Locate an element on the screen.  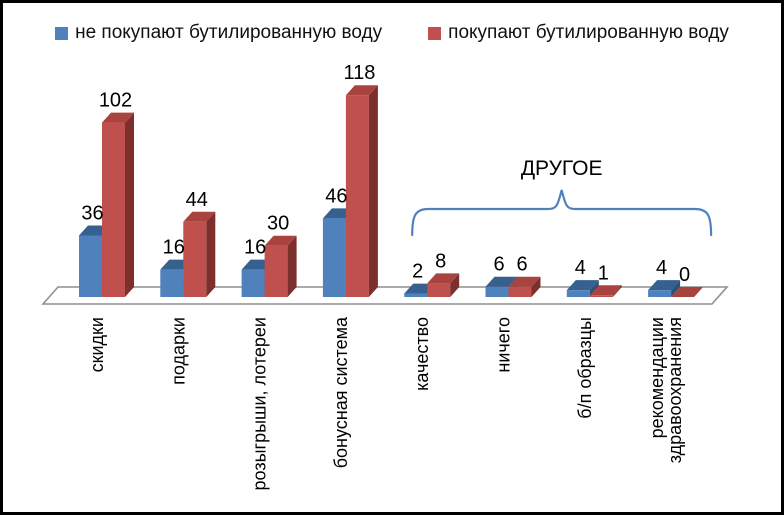
legend-label-buying: покупают бутилированную воду is located at coordinates (588, 32).